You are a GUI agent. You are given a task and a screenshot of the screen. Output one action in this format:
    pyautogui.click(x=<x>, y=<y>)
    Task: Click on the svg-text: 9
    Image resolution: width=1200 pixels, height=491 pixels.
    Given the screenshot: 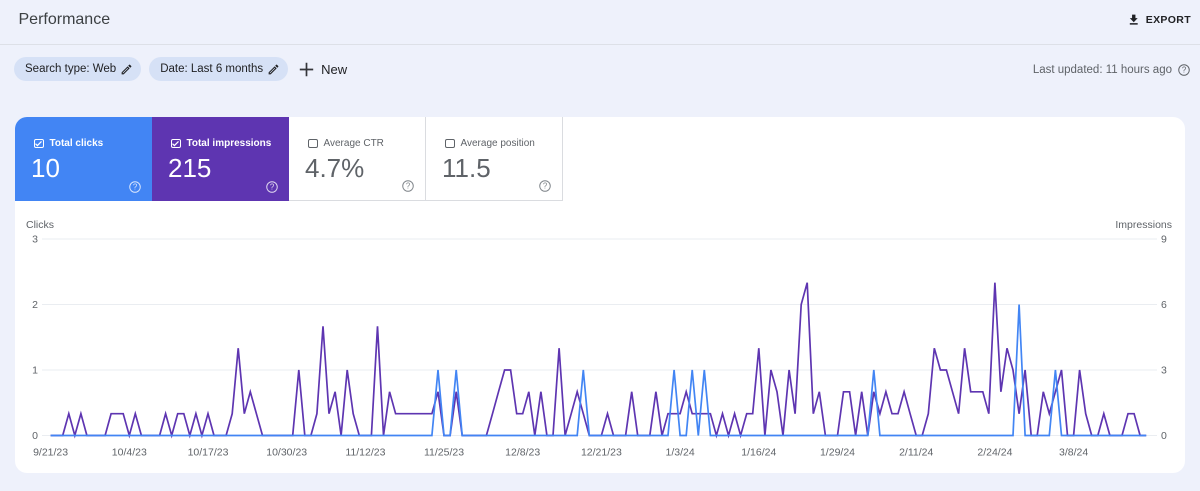 What is the action you would take?
    pyautogui.click(x=1164, y=240)
    